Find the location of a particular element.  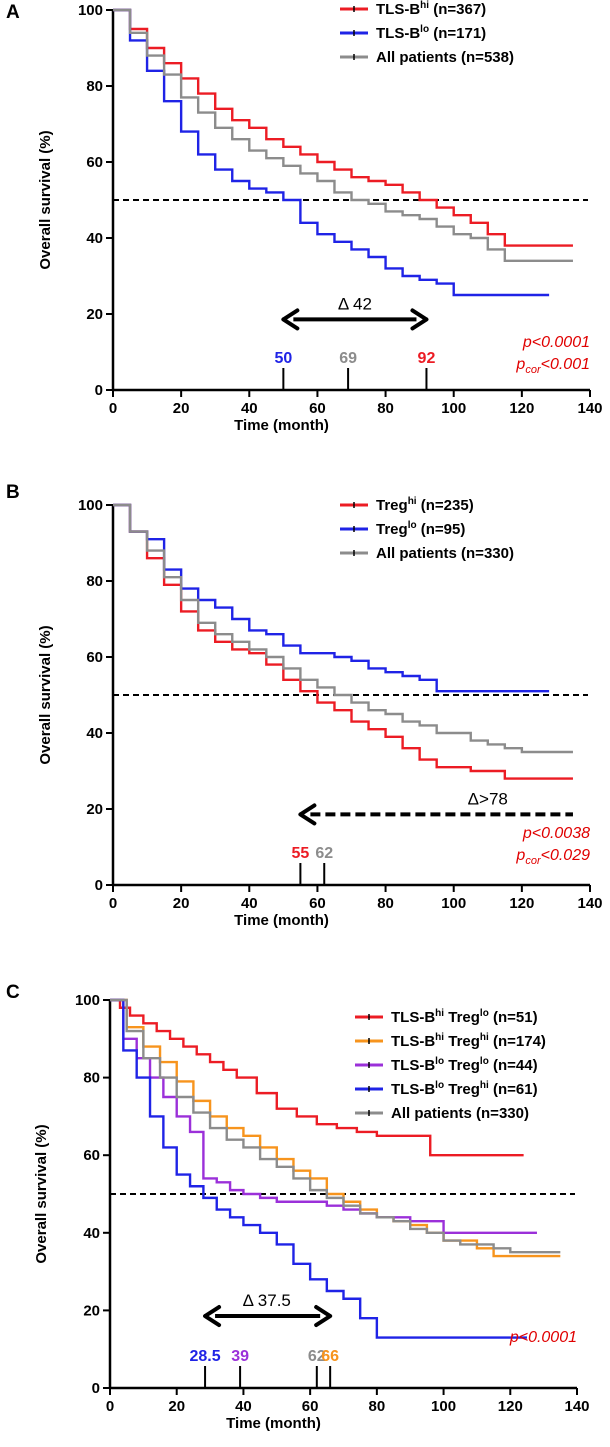

p-value: pcor<0.001 is located at coordinates (552, 366).